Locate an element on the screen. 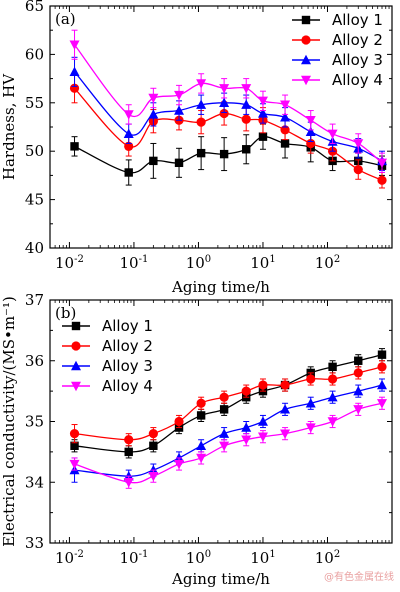 This screenshot has height=592, width=400. legend-label: Alloy 4 is located at coordinates (357, 80).